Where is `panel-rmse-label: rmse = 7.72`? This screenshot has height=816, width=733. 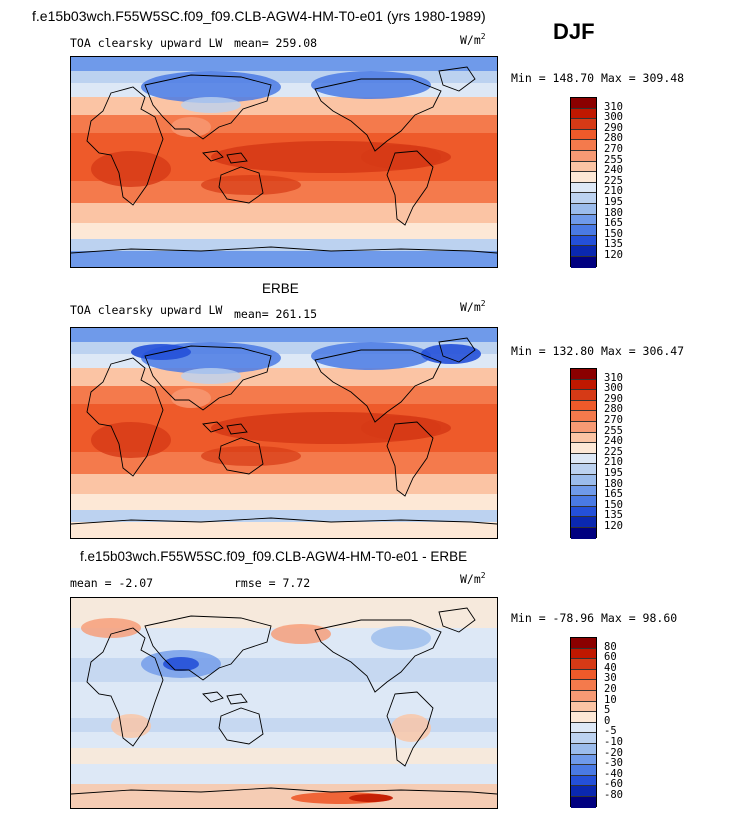 panel-rmse-label: rmse = 7.72 is located at coordinates (272, 583).